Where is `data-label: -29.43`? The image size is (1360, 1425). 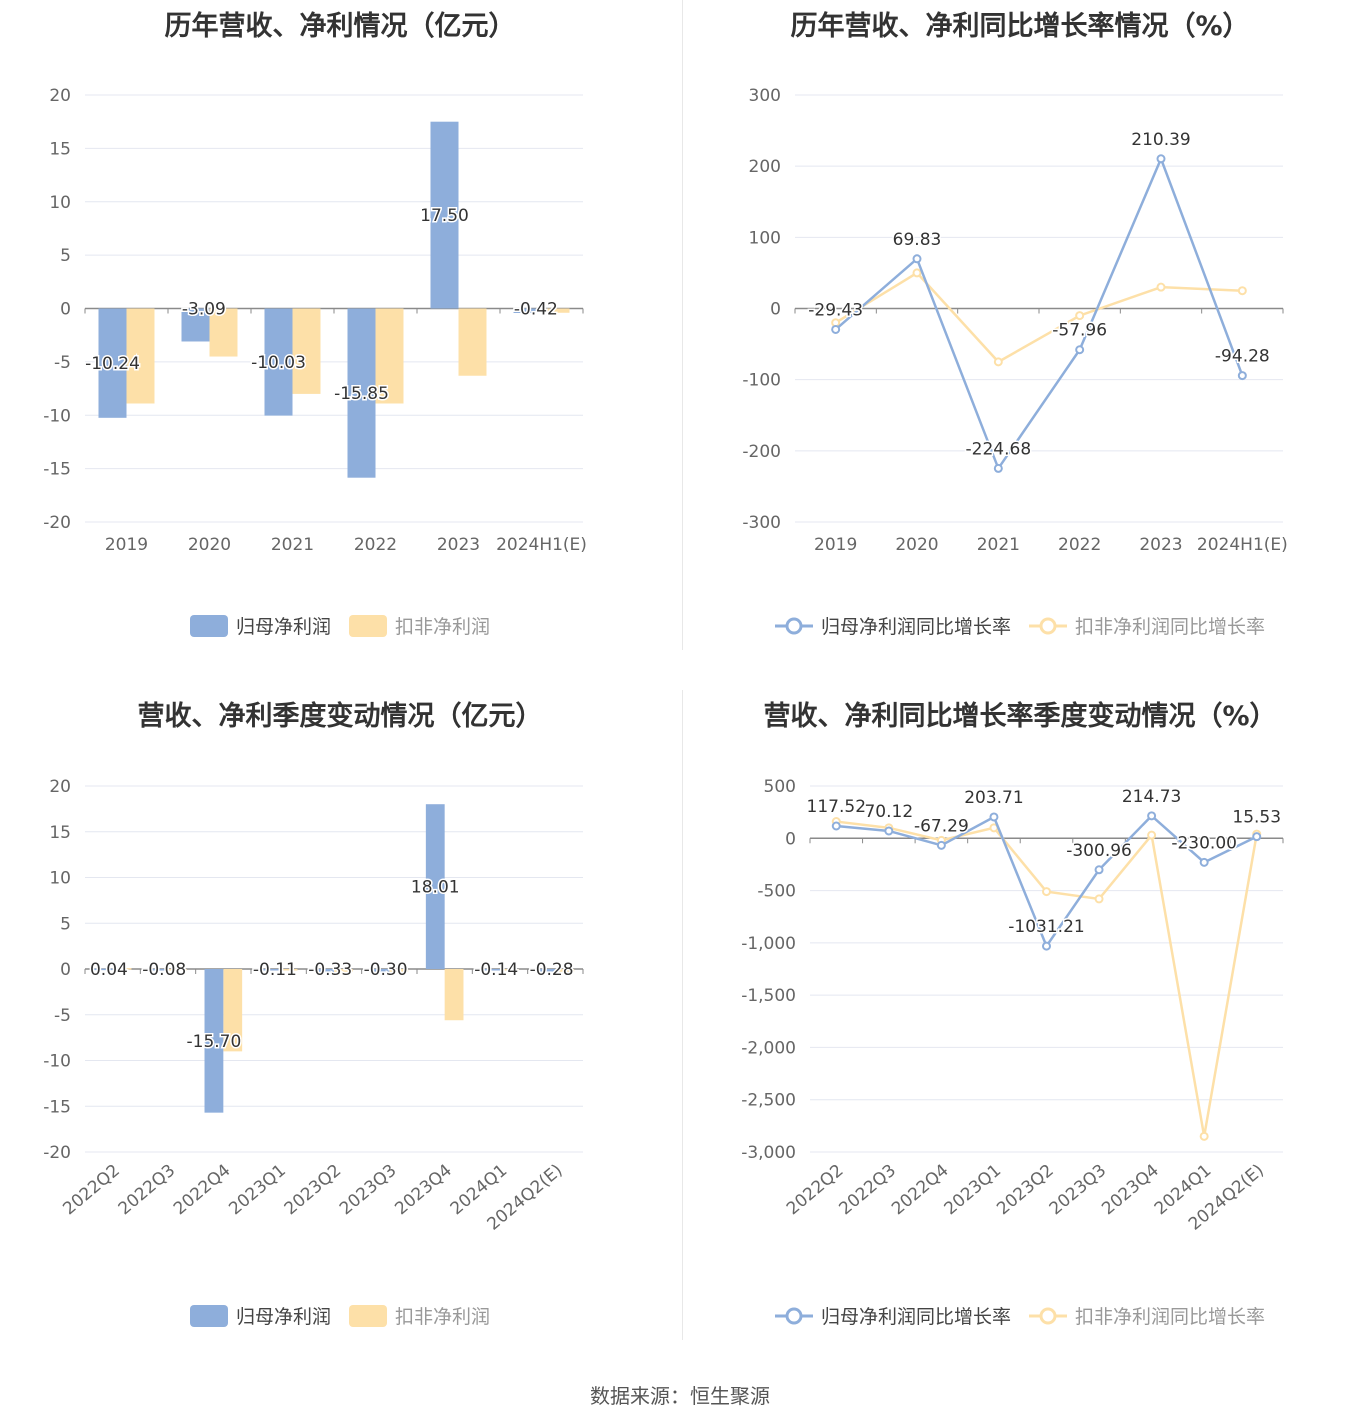
data-label: -29.43 is located at coordinates (835, 310).